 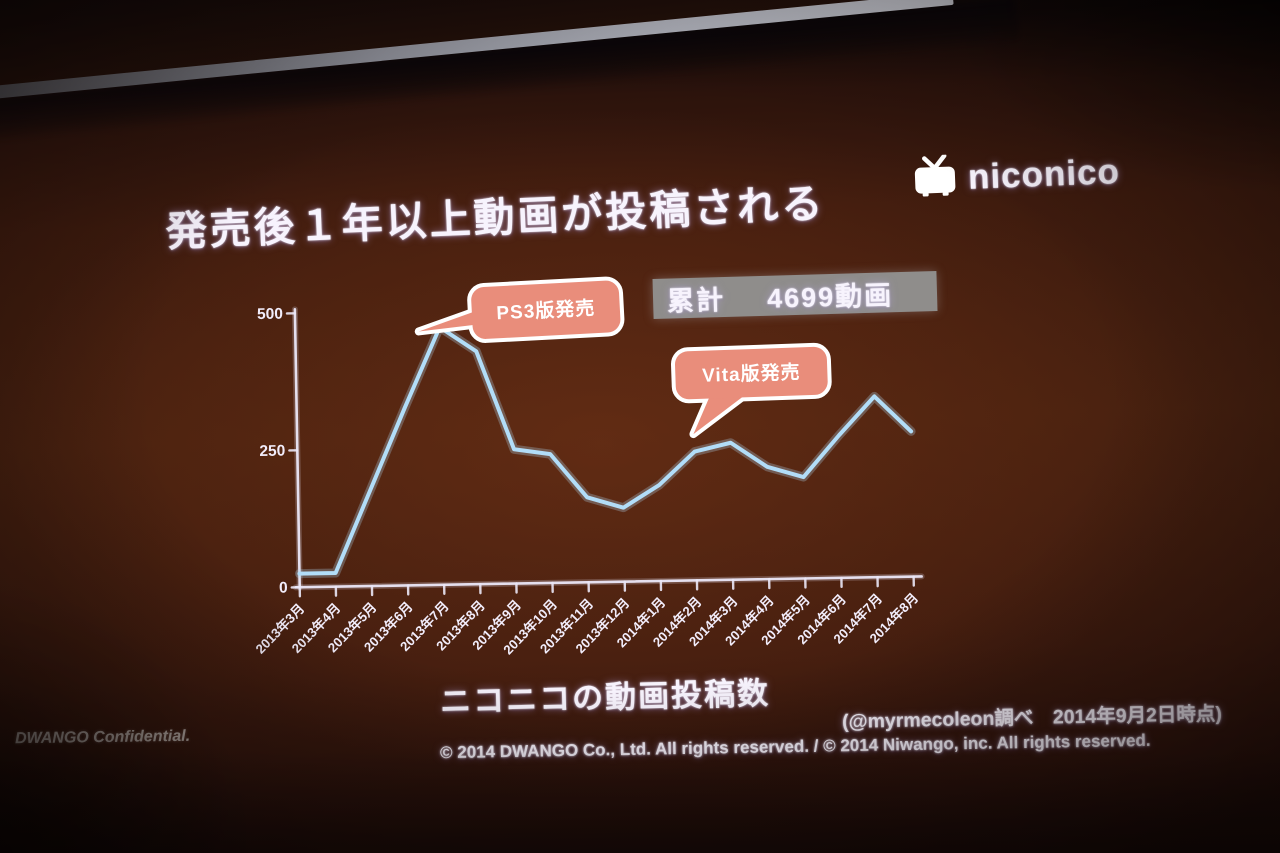 What do you see at coordinates (272, 451) in the screenshot?
I see `svg-text: 250` at bounding box center [272, 451].